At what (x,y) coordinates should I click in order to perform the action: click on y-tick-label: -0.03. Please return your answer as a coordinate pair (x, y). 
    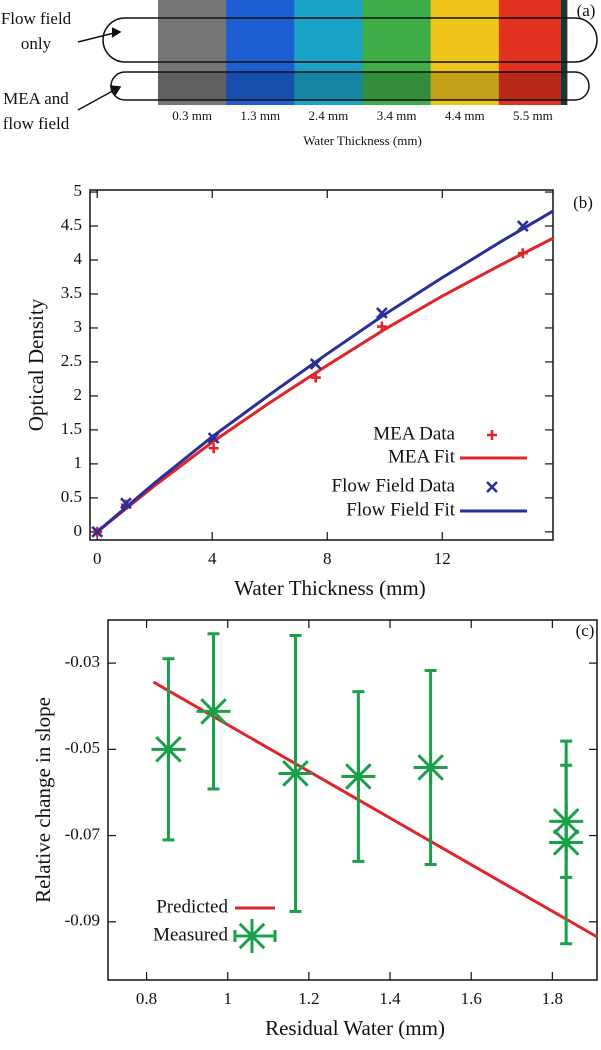
    Looking at the image, I should click on (82, 661).